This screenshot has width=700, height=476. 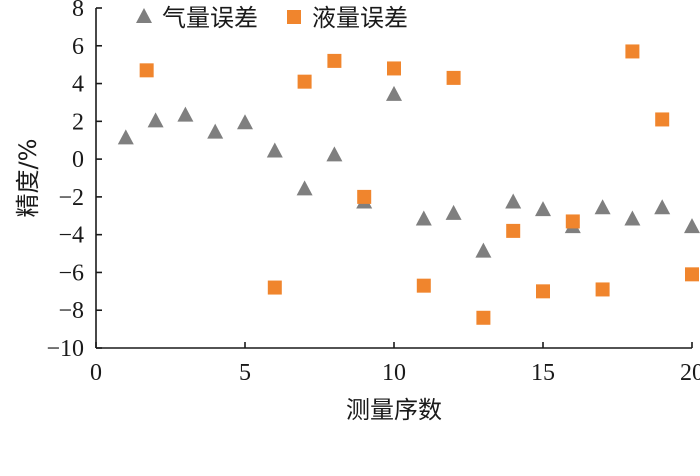 I want to click on x-axis-ticks: 0 5 10 15 20, so click(x=395, y=364).